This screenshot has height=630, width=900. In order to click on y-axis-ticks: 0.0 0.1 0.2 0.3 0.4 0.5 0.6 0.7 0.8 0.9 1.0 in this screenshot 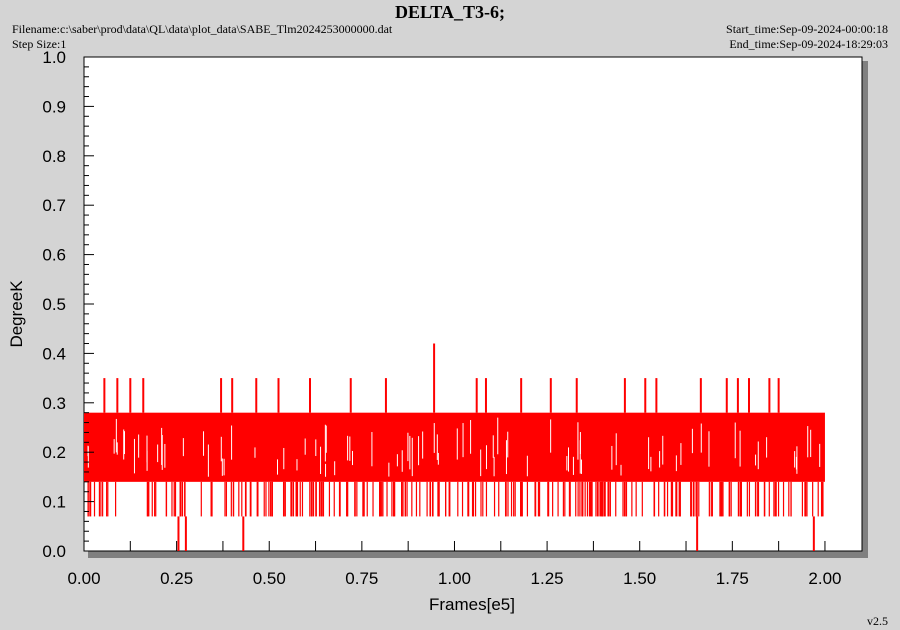, I will do `click(68, 304)`.